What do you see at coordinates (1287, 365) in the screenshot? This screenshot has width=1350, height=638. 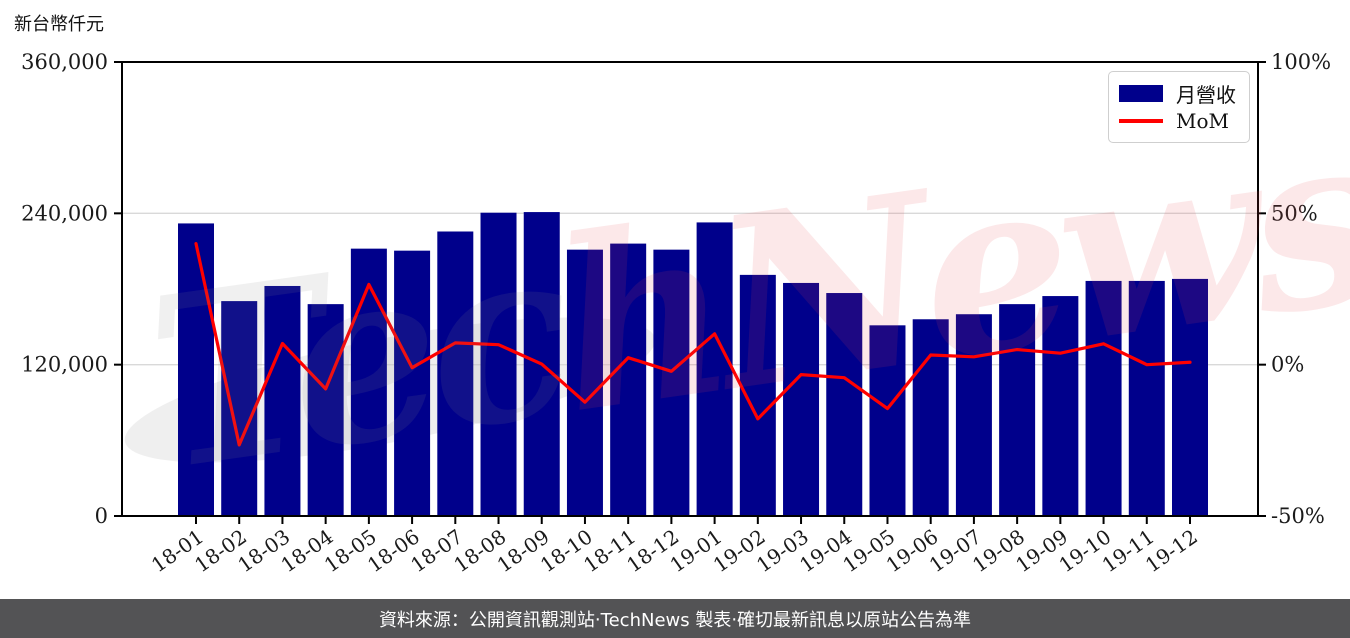 I see `y-right-tick-label: 0%` at bounding box center [1287, 365].